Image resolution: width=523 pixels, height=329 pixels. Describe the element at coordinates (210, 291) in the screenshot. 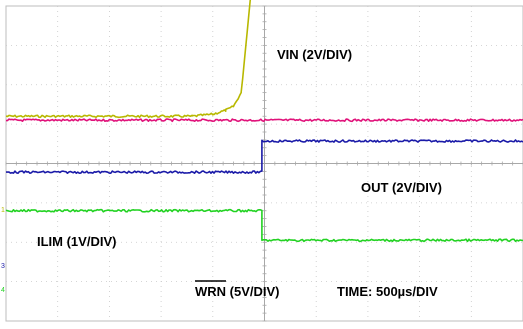

I see `wrn-label-name: WRN` at that location.